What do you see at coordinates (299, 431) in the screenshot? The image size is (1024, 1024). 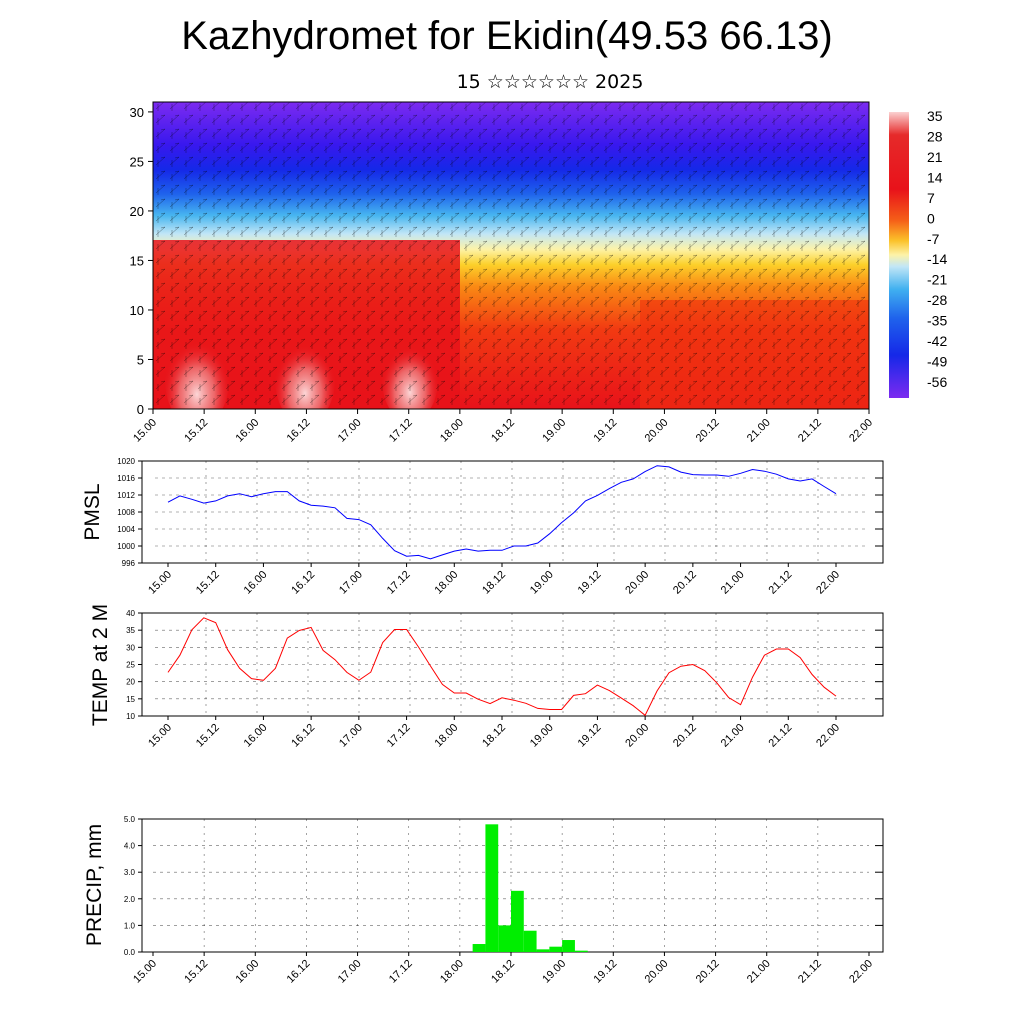 I see `xs-x-tick-label: 16.12` at bounding box center [299, 431].